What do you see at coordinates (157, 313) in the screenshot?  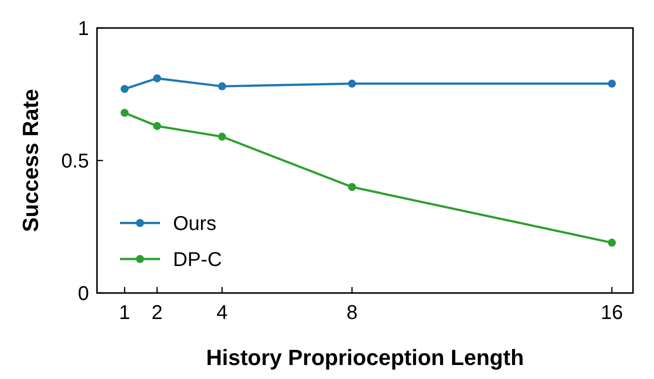 I see `x-tick-label: 2` at bounding box center [157, 313].